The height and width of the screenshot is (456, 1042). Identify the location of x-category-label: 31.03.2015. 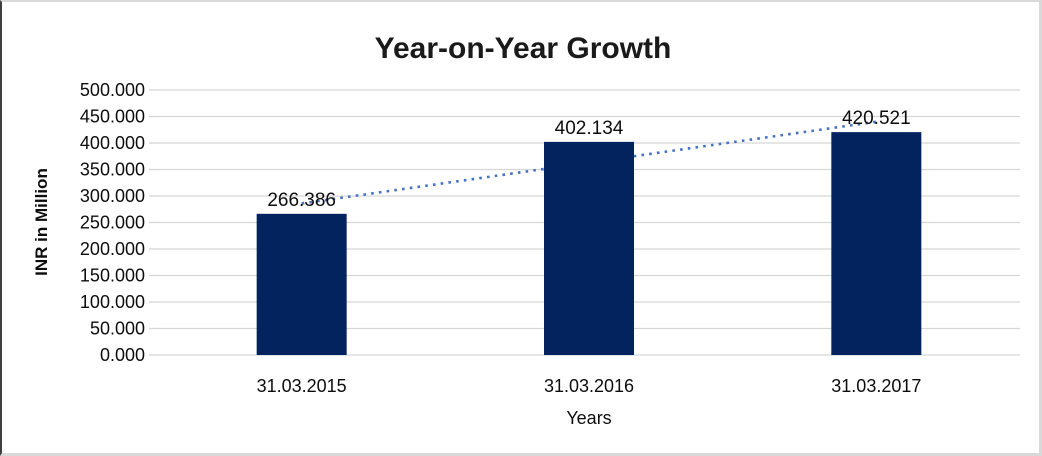
(302, 386).